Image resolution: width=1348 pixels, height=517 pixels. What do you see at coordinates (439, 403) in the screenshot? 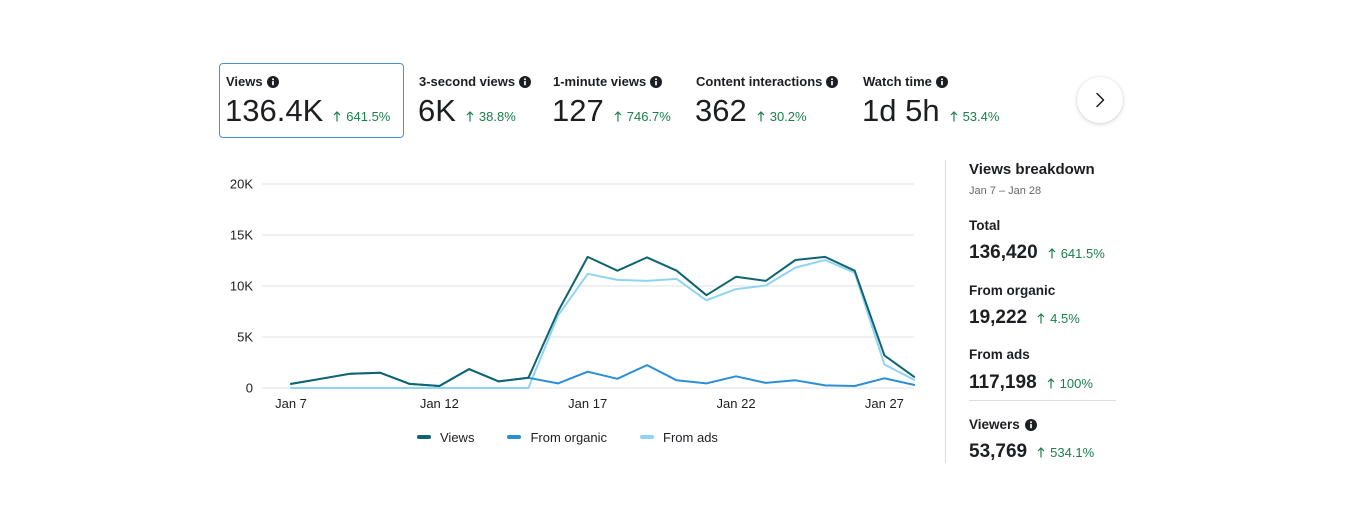
I see `x-tick-label: Jan 12` at bounding box center [439, 403].